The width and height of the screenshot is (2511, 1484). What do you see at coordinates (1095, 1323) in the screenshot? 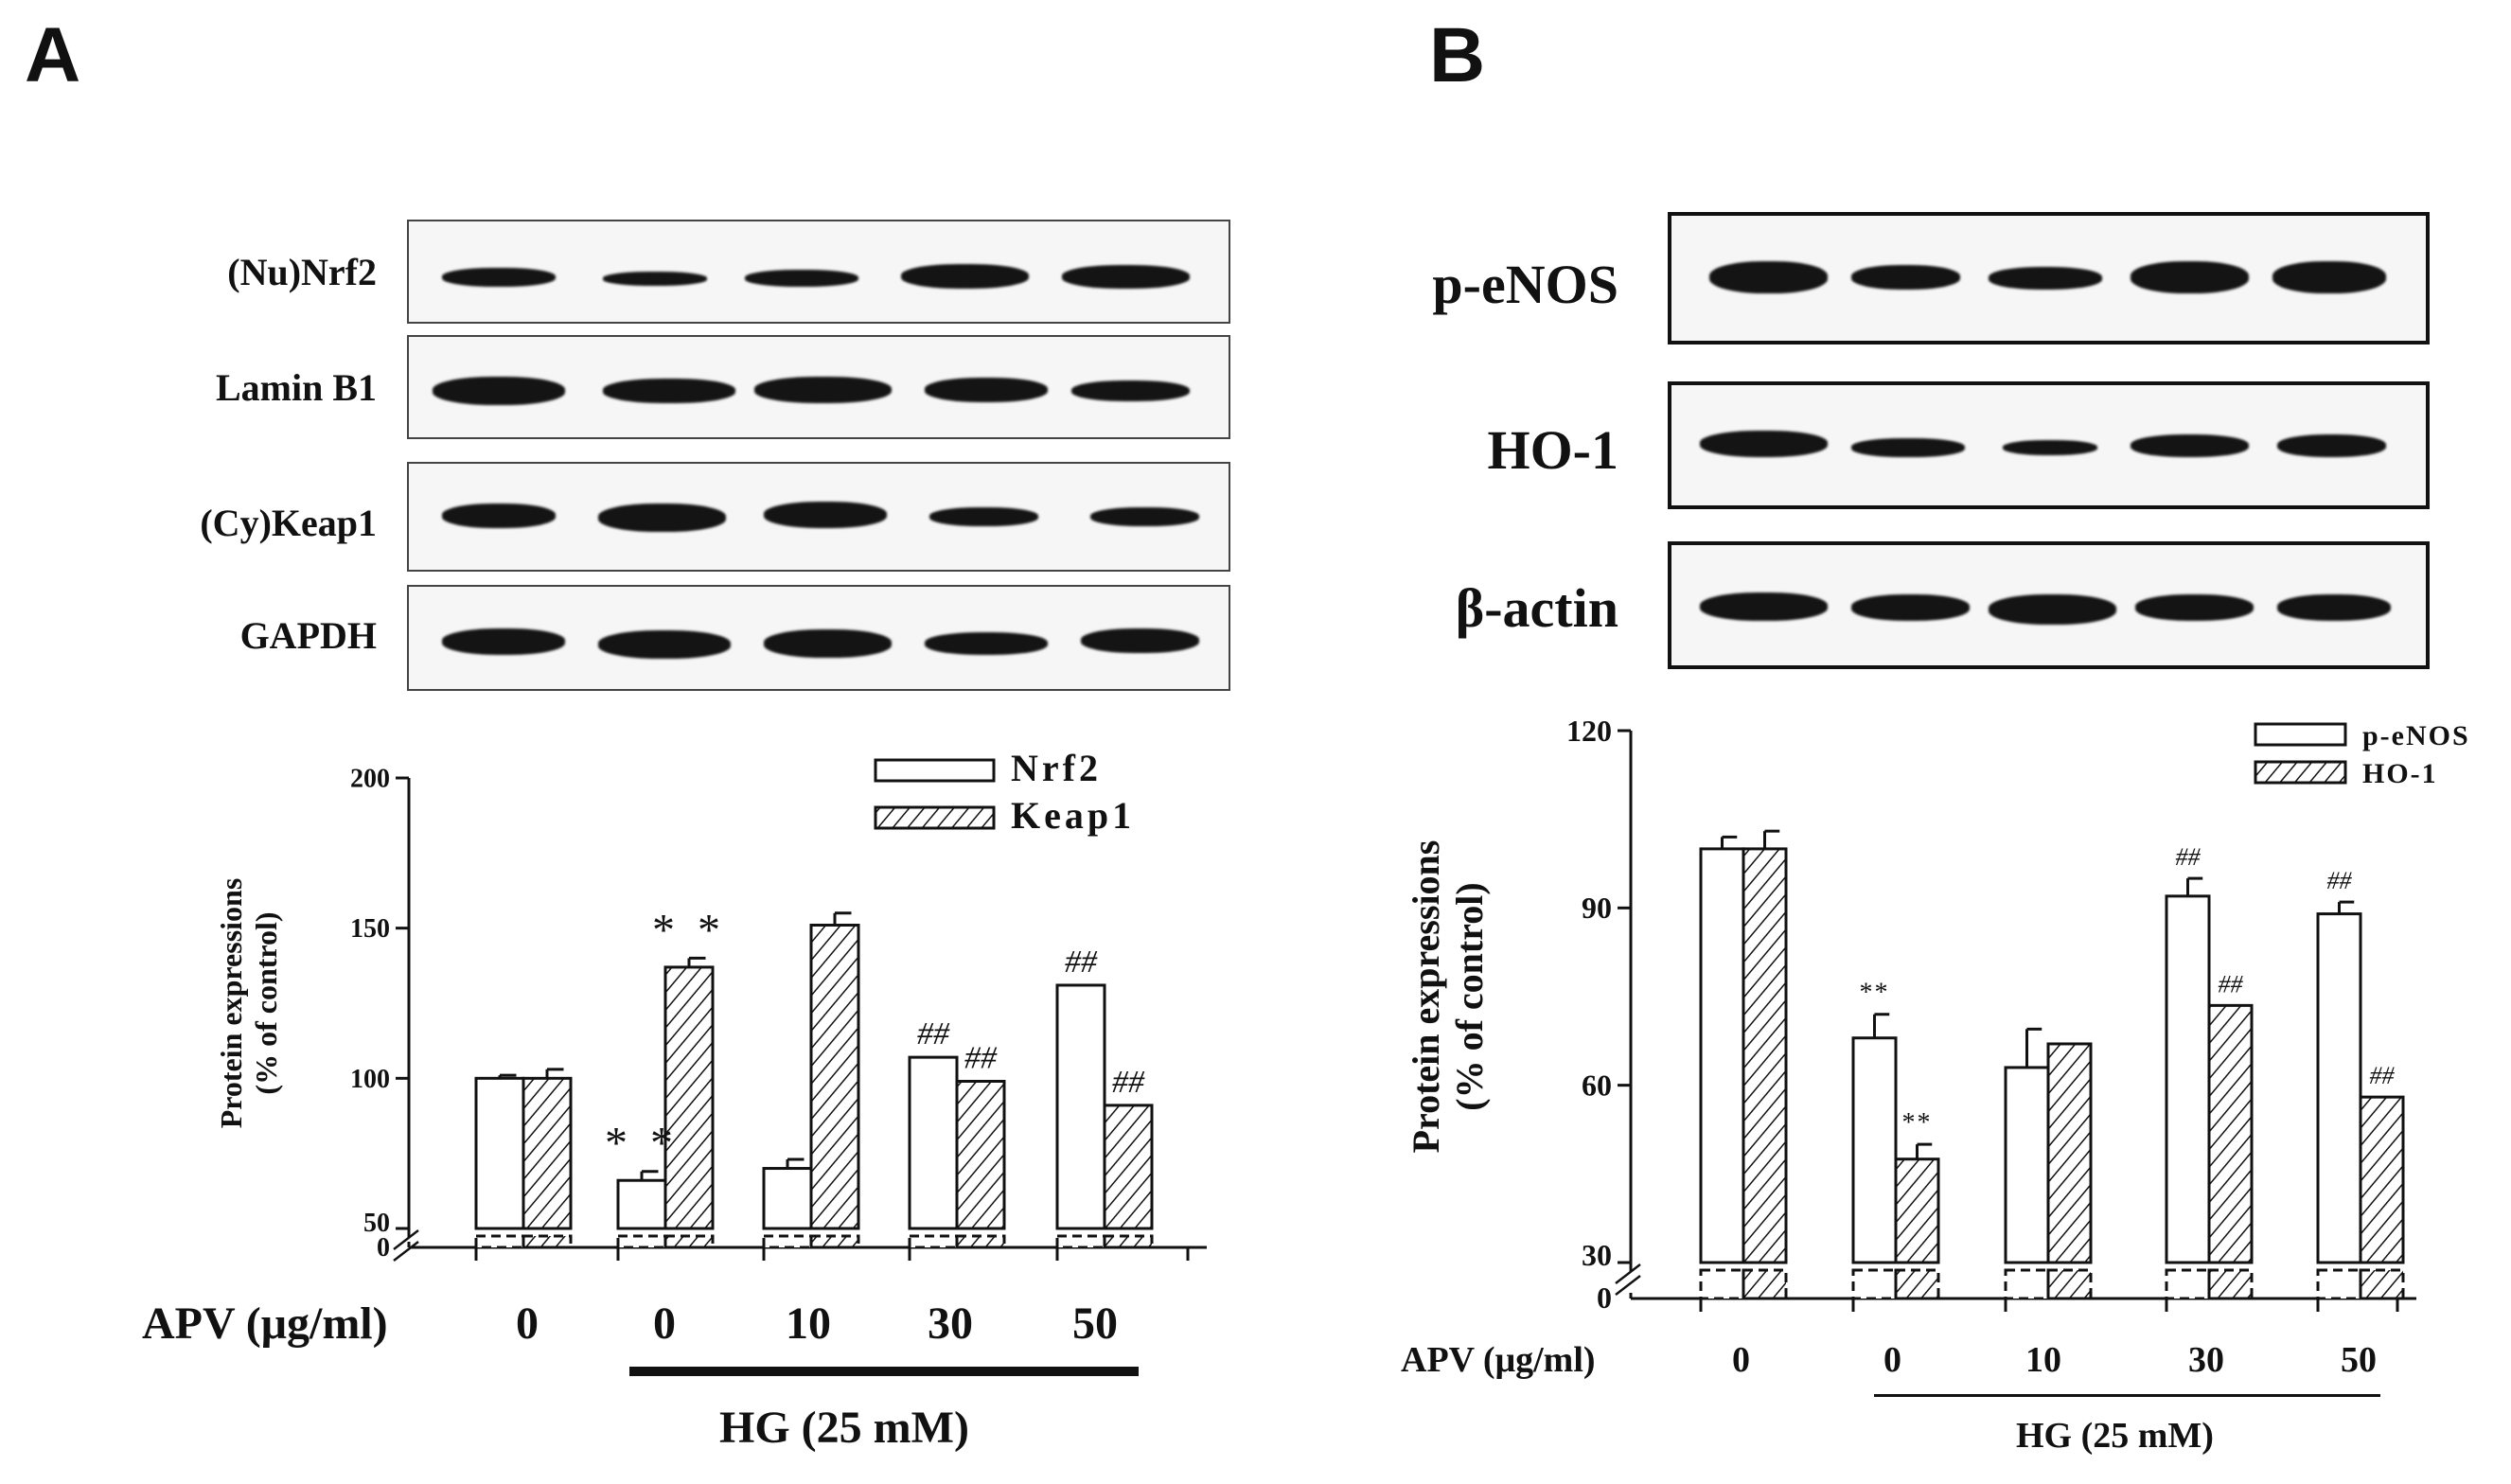
I see `dose-a-5: 50` at bounding box center [1095, 1323].